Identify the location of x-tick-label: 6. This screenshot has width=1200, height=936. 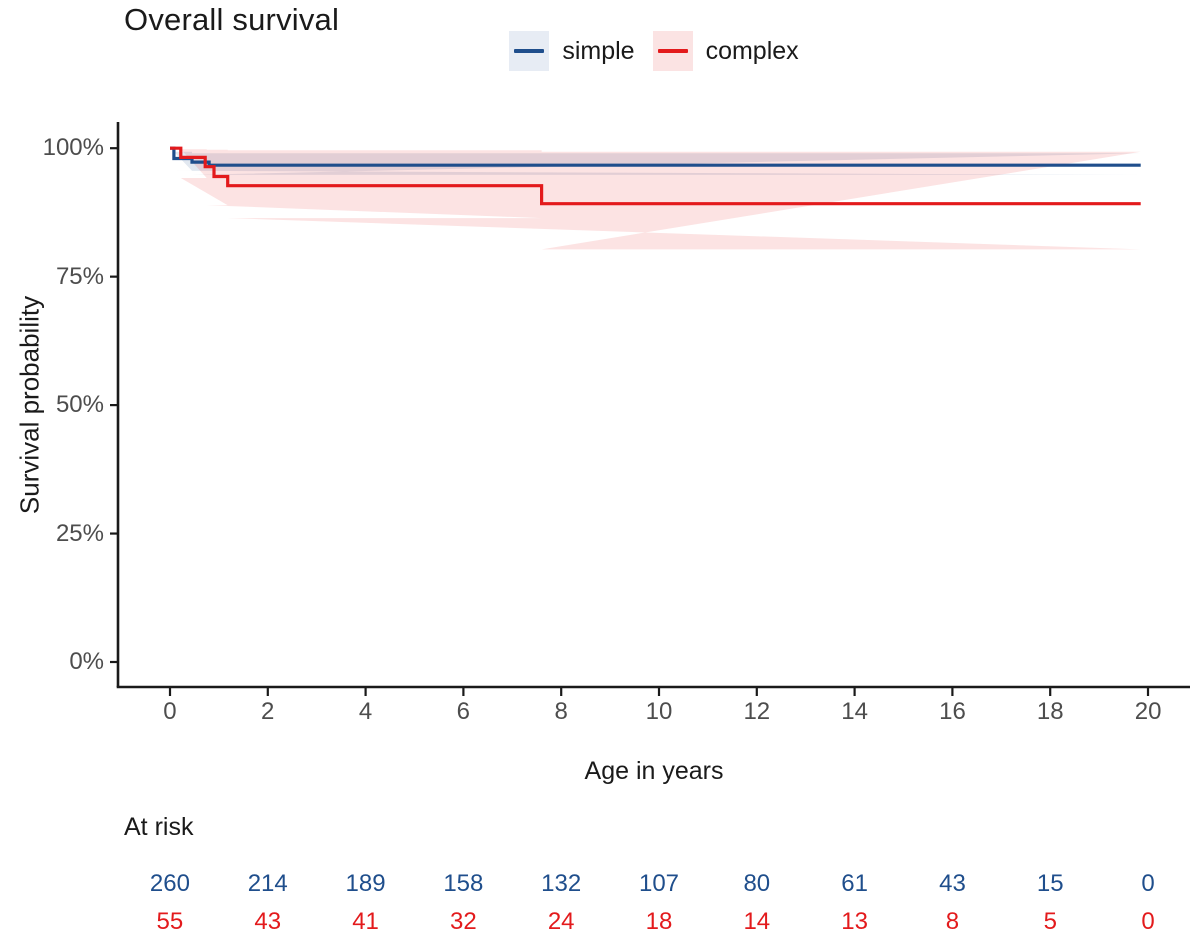
(463, 711).